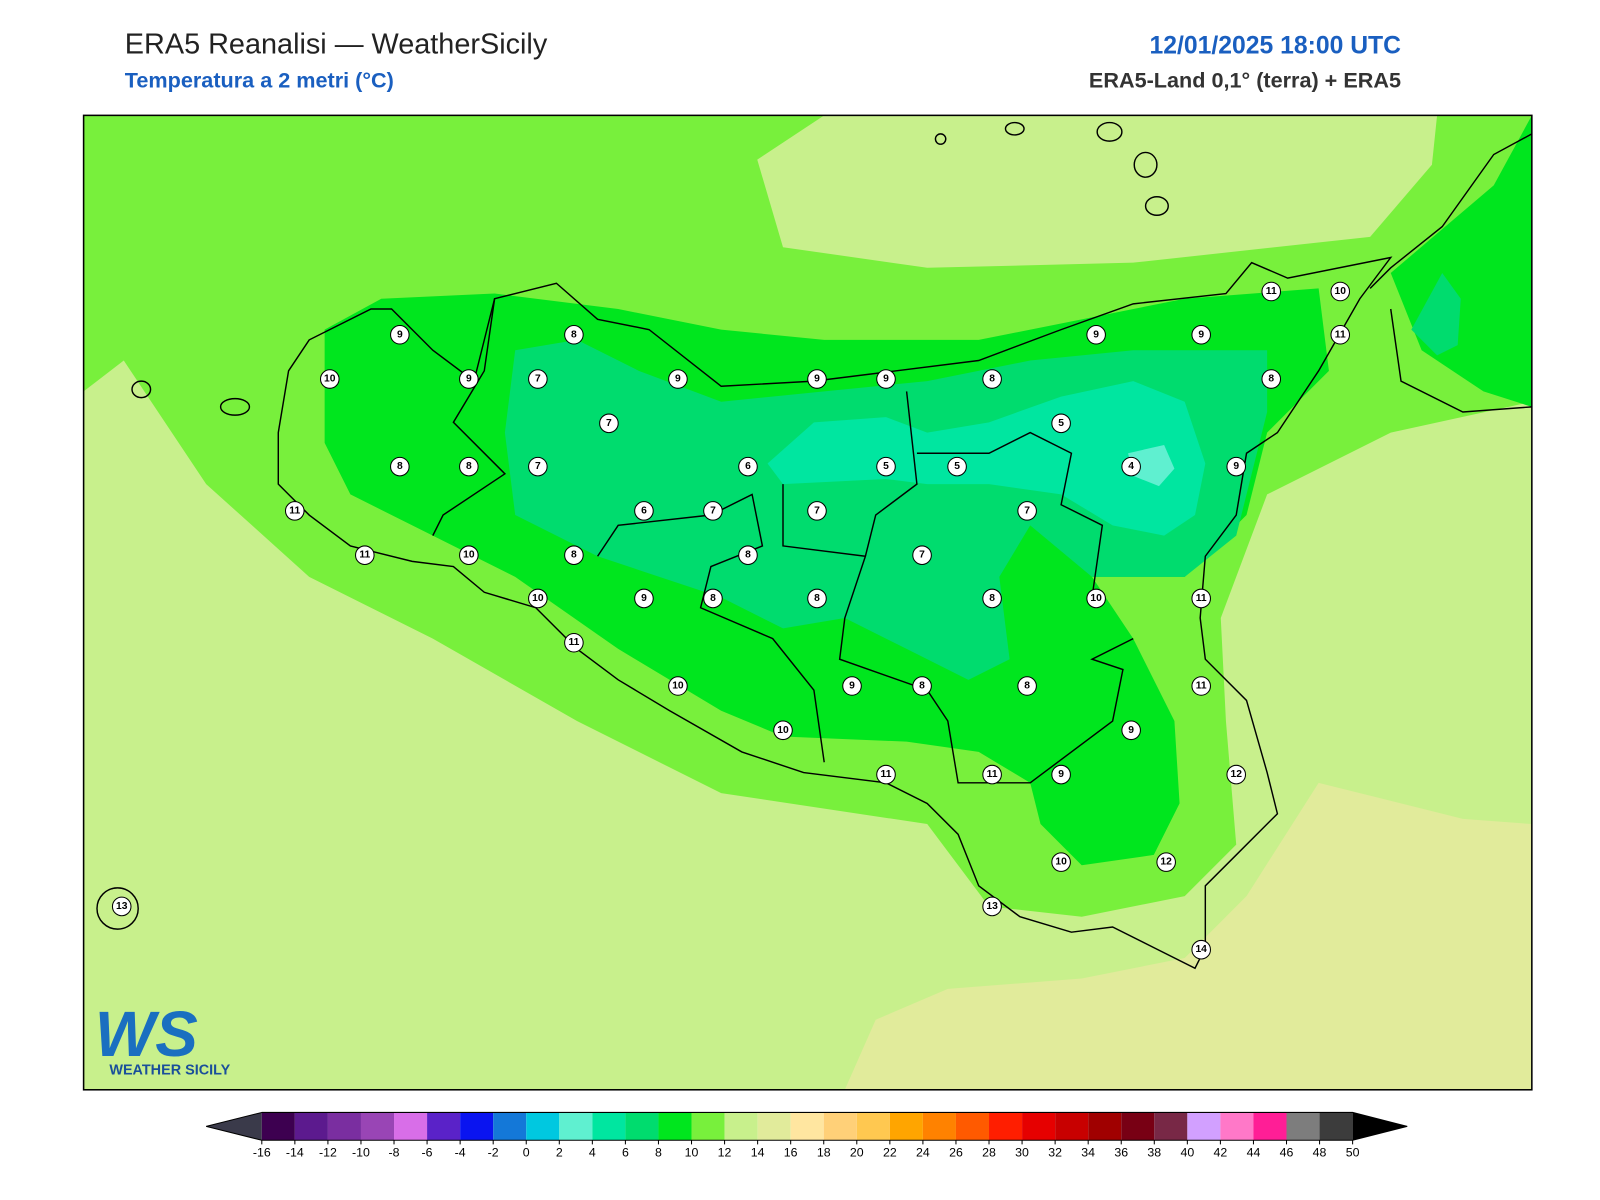  I want to click on colorbar-tick-label: 40, so click(1187, 1153).